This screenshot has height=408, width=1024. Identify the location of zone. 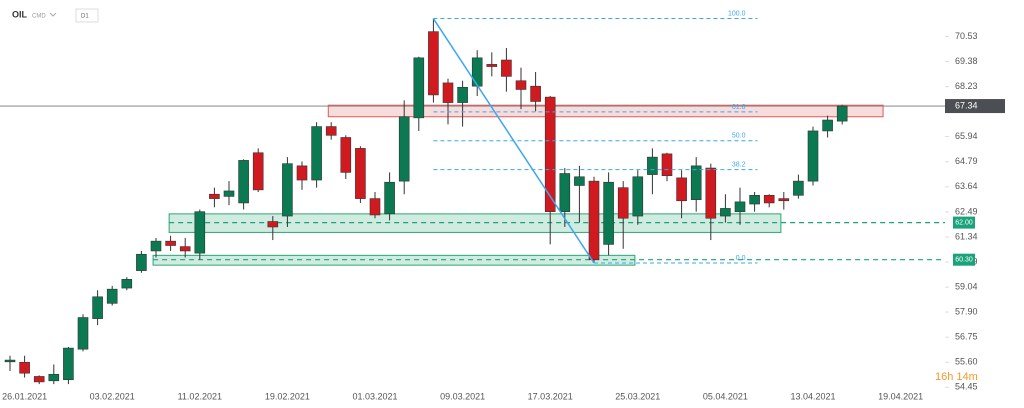
(605, 111).